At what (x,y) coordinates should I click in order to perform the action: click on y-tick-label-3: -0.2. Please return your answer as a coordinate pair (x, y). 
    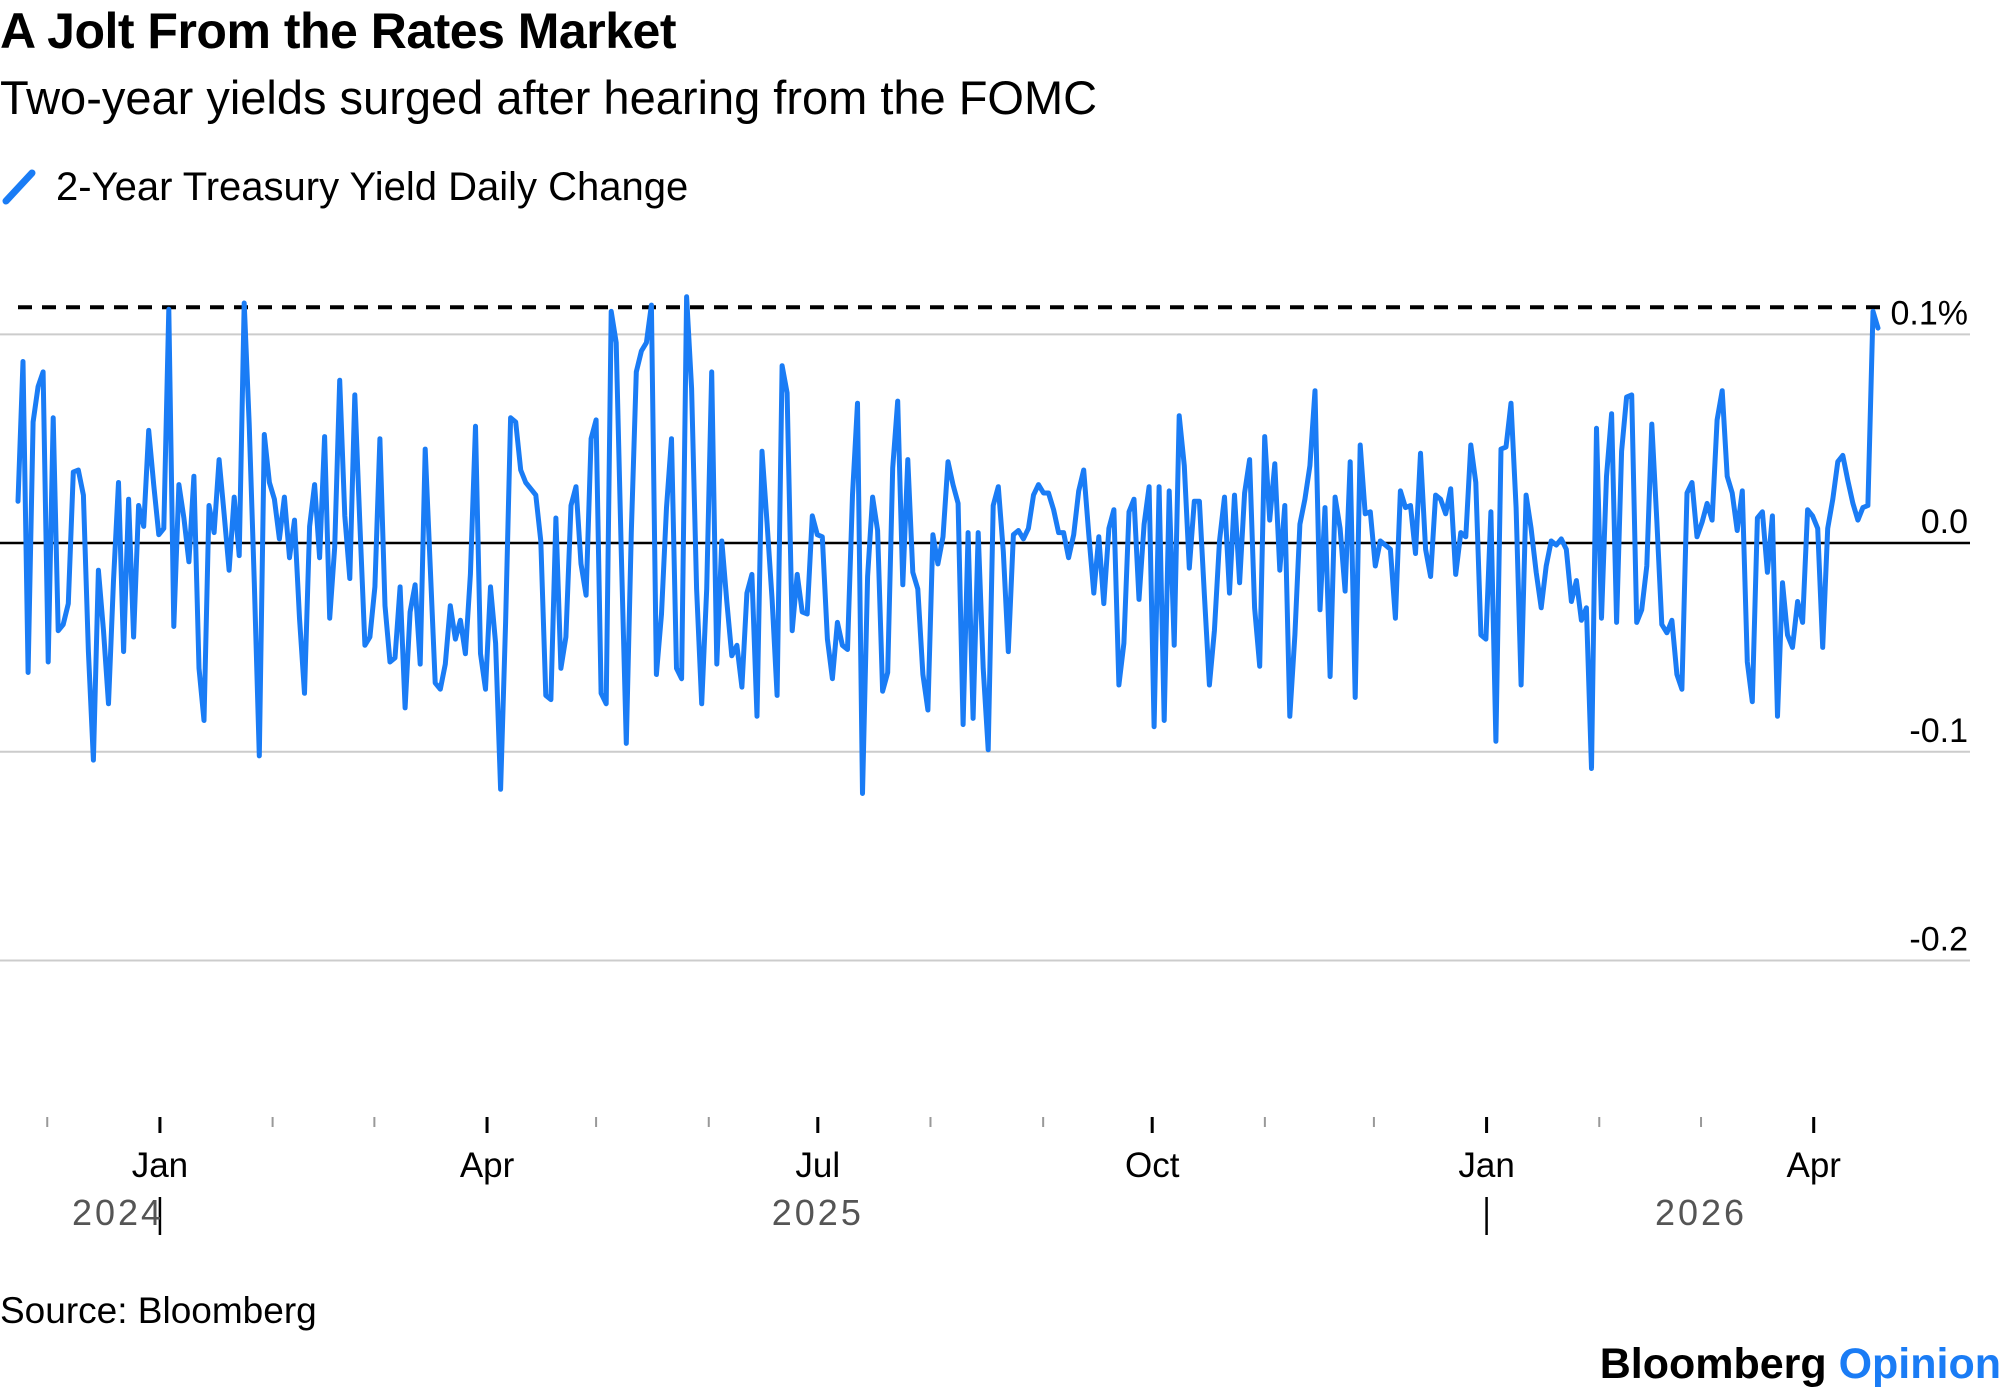
    Looking at the image, I should click on (1938, 939).